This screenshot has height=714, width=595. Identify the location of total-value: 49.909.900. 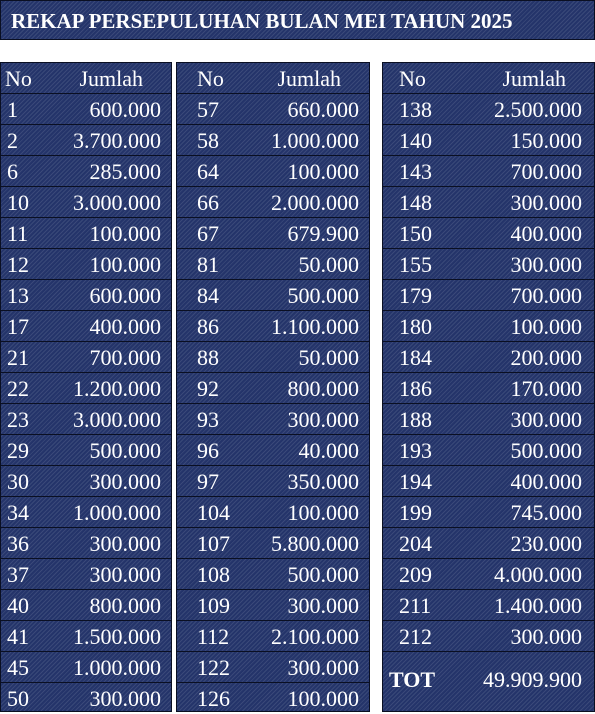
(532, 679).